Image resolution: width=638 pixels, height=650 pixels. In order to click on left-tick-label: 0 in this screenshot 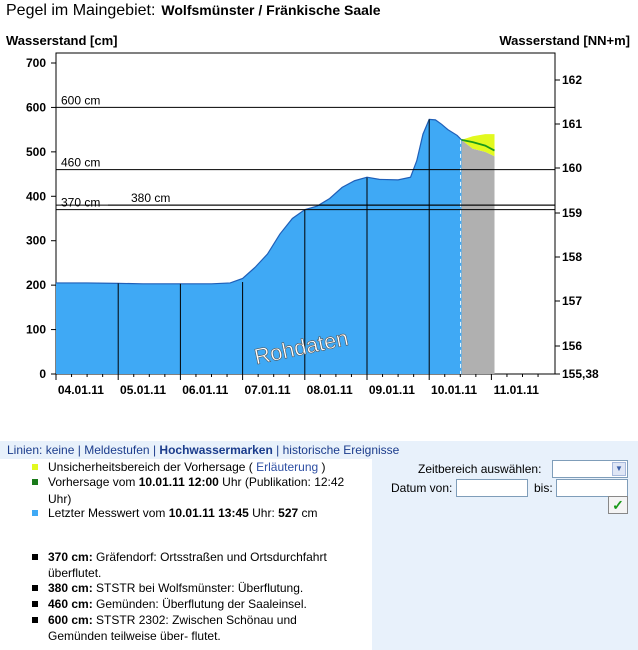, I will do `click(42, 374)`.